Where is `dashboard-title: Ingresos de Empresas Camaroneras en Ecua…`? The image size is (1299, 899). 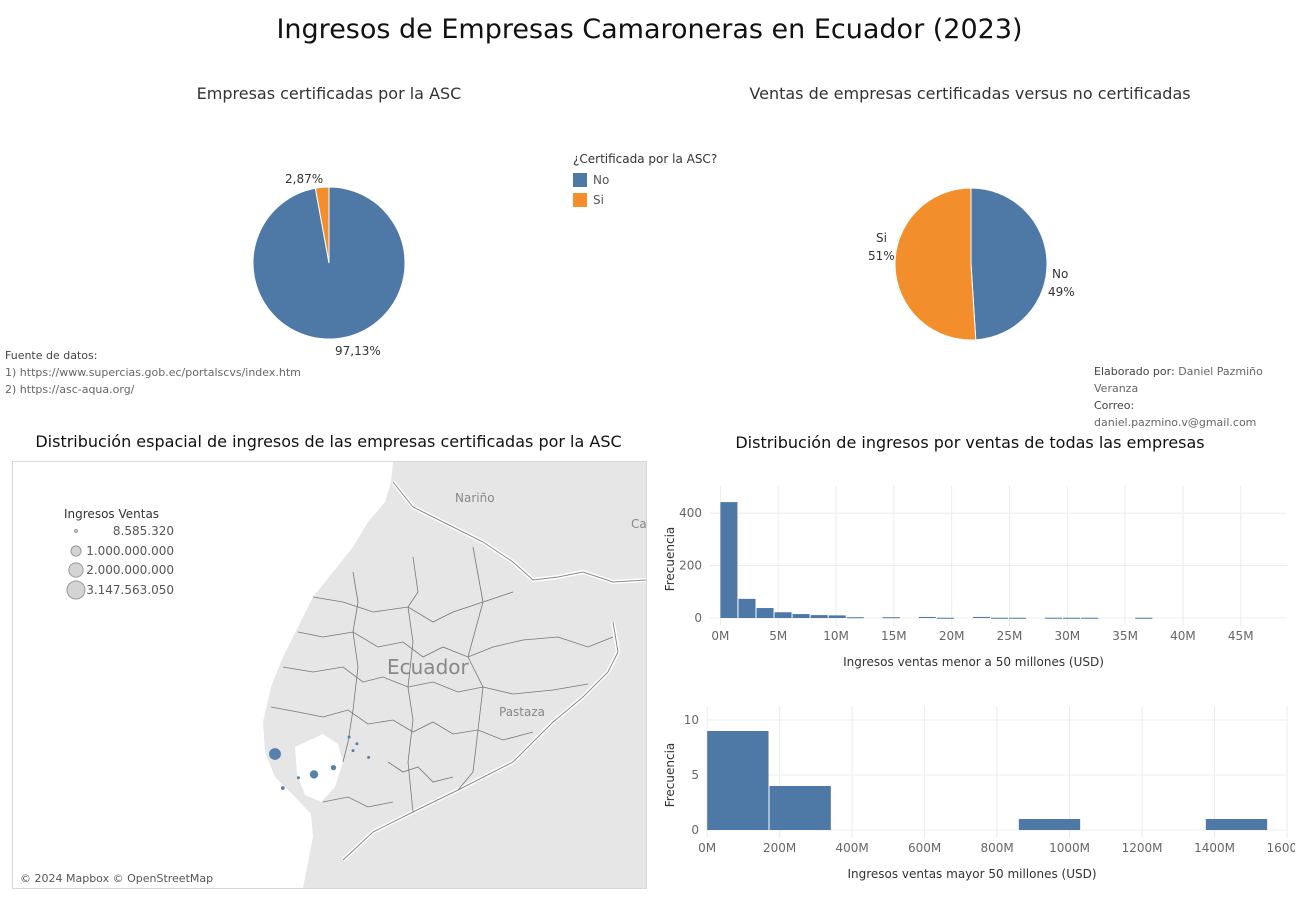
dashboard-title: Ingresos de Empresas Camaroneras en Ecua… is located at coordinates (649, 29).